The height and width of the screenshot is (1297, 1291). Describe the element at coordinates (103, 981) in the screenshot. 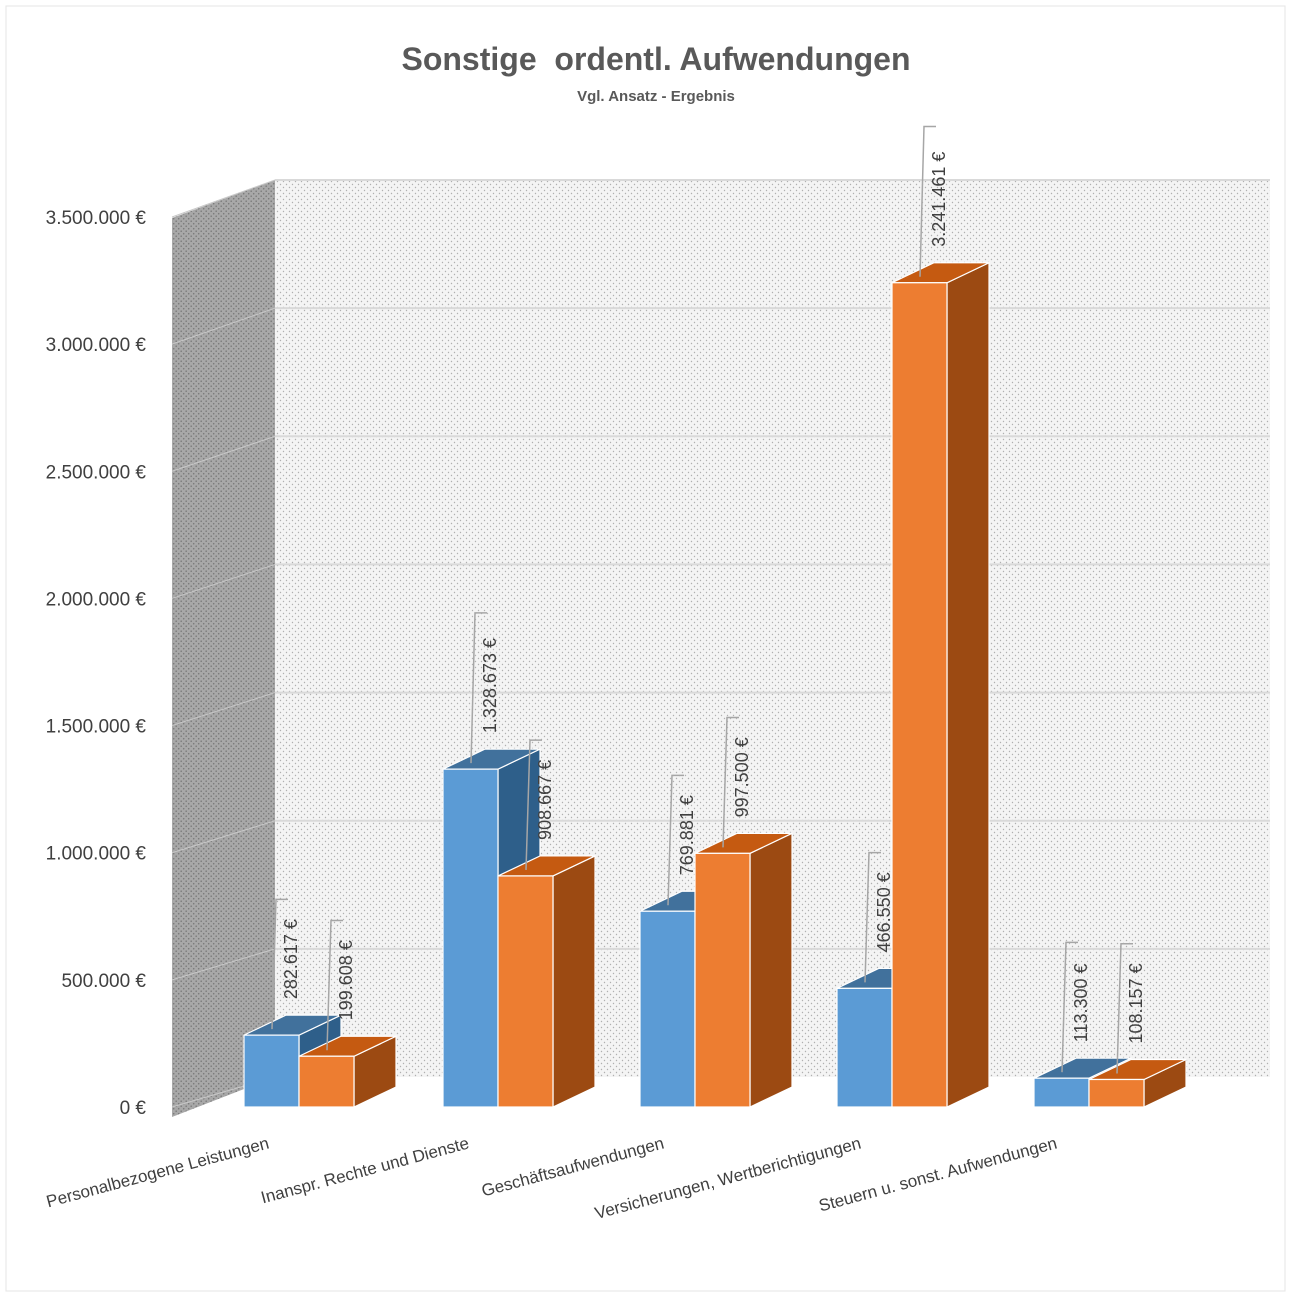

I see `y-tick-label: 500.000 €` at that location.